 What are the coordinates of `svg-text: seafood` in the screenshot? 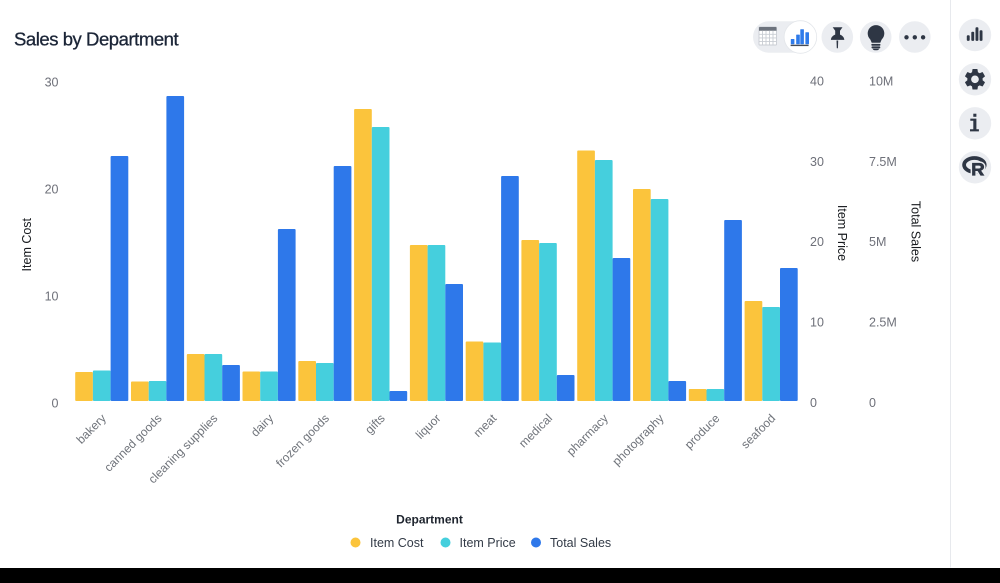 It's located at (758, 431).